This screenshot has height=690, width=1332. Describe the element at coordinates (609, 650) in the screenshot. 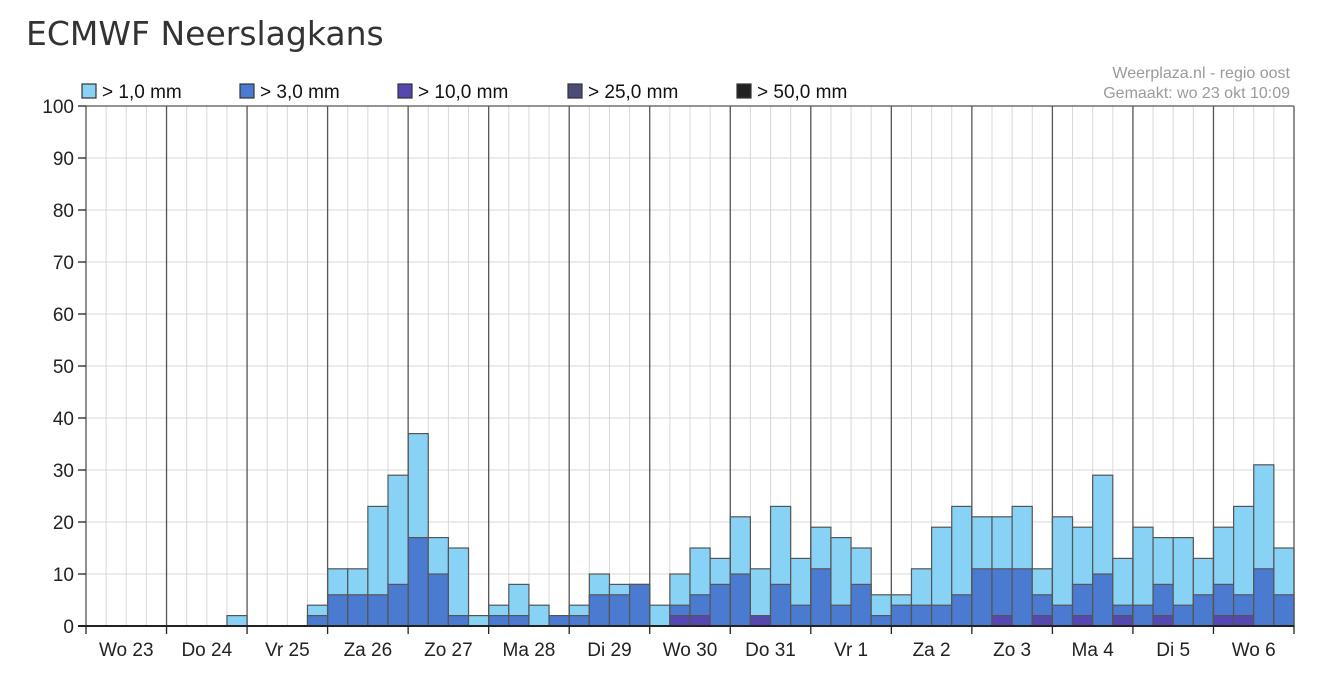

I see `x-tick-label: Di 29` at that location.